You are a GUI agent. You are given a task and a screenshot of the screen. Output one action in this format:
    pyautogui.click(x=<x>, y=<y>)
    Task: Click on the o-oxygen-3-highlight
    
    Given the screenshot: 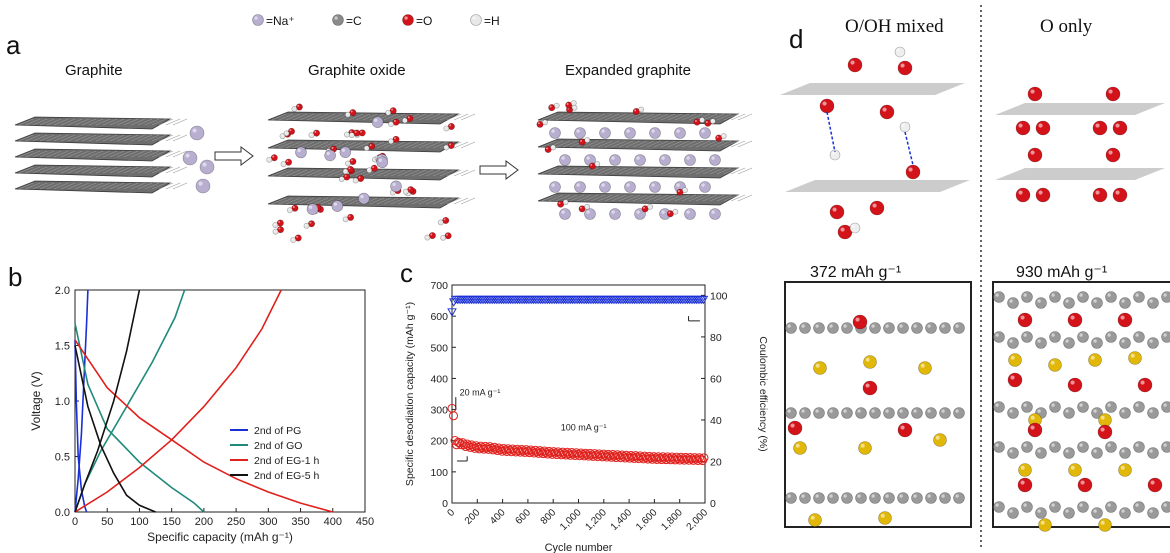 What is the action you would take?
    pyautogui.click(x=1117, y=125)
    